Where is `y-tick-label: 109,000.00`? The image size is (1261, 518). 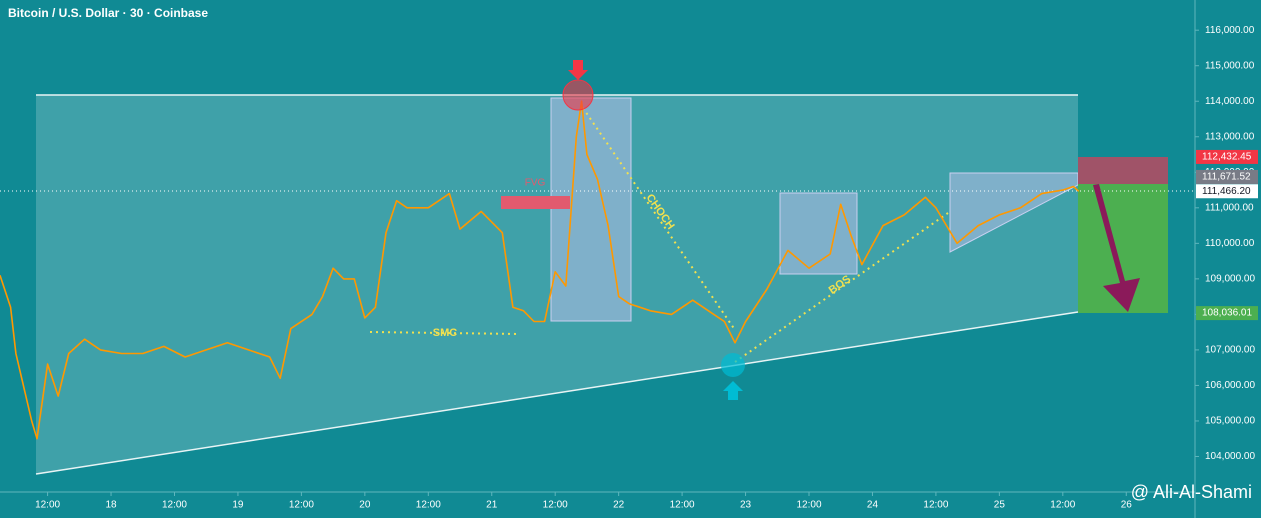
y-tick-label: 109,000.00 is located at coordinates (1230, 278).